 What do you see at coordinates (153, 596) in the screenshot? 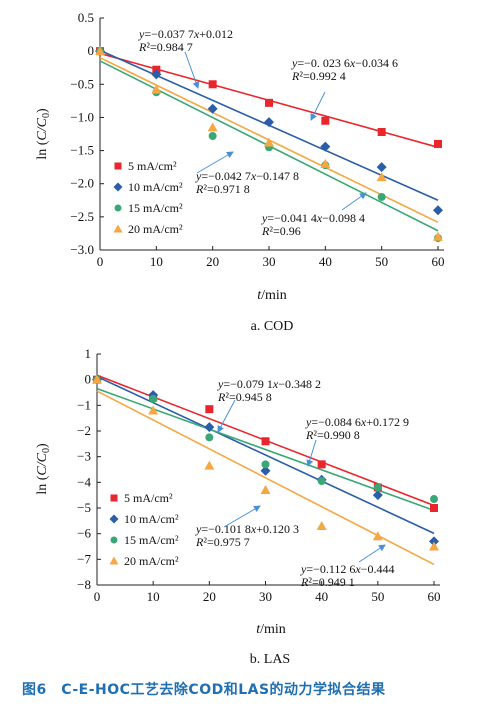
I see `panel-las-x-tick-label: 10` at bounding box center [153, 596].